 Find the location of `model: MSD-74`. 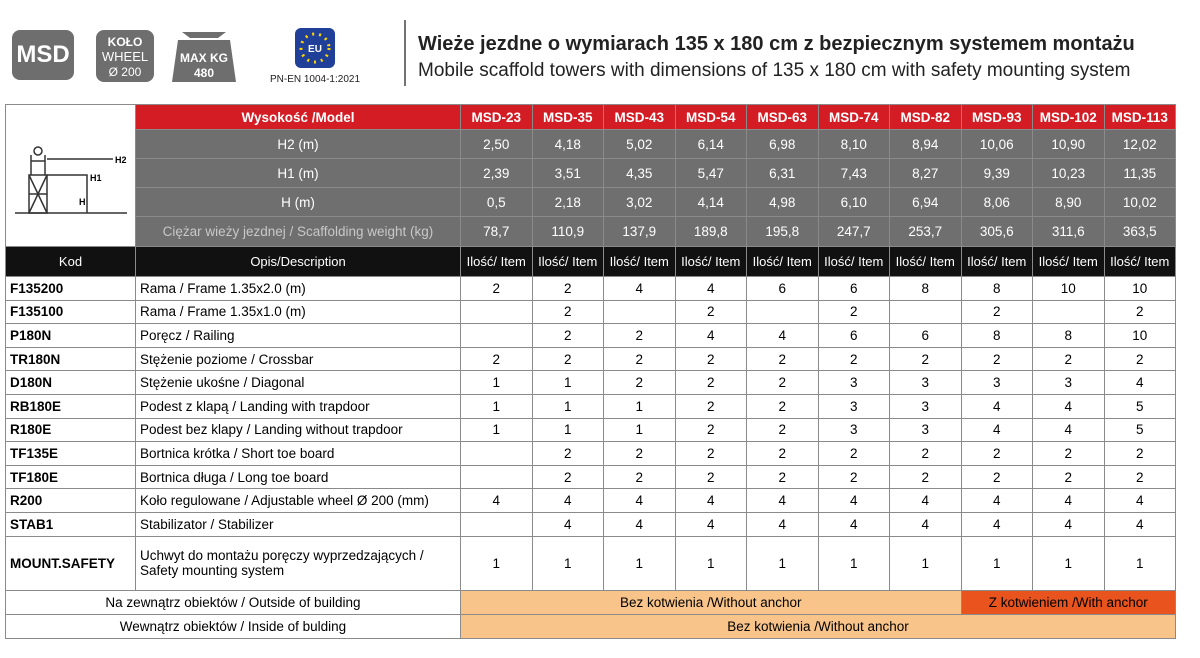

model: MSD-74 is located at coordinates (853, 117).